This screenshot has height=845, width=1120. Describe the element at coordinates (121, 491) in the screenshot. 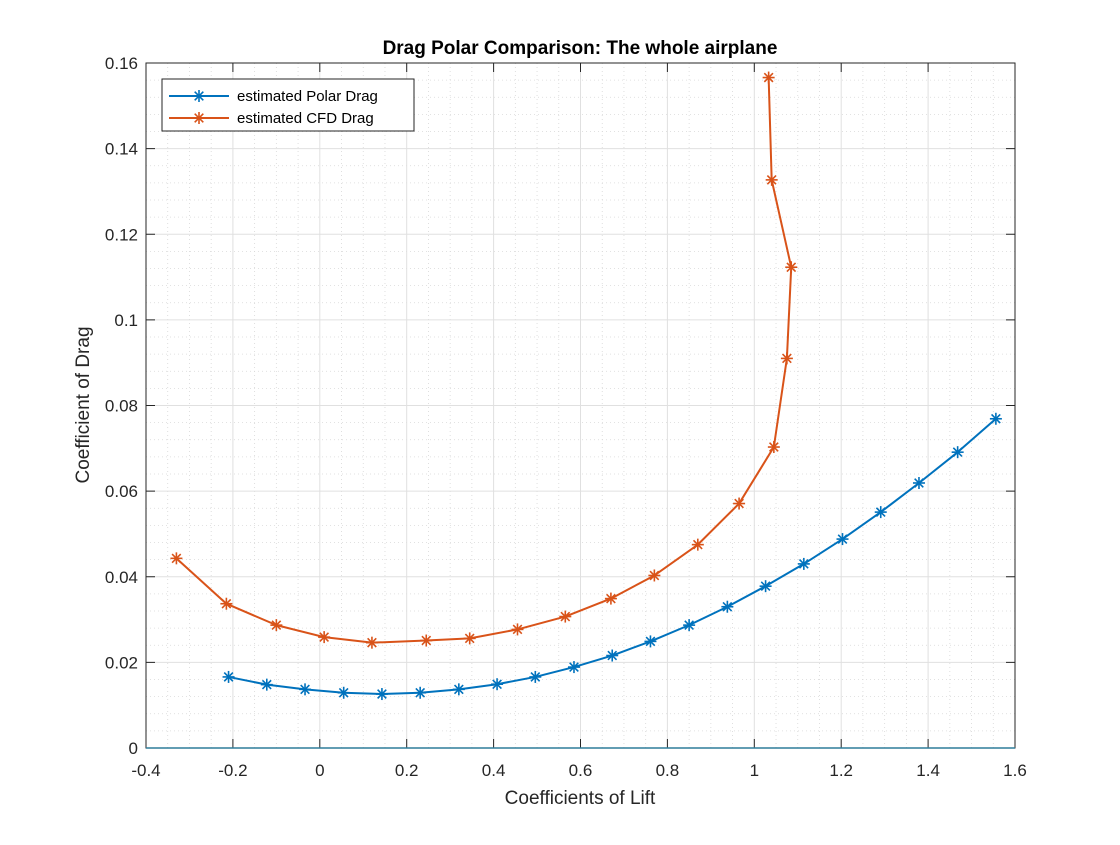

I see `y-tick-label: 0.06` at that location.